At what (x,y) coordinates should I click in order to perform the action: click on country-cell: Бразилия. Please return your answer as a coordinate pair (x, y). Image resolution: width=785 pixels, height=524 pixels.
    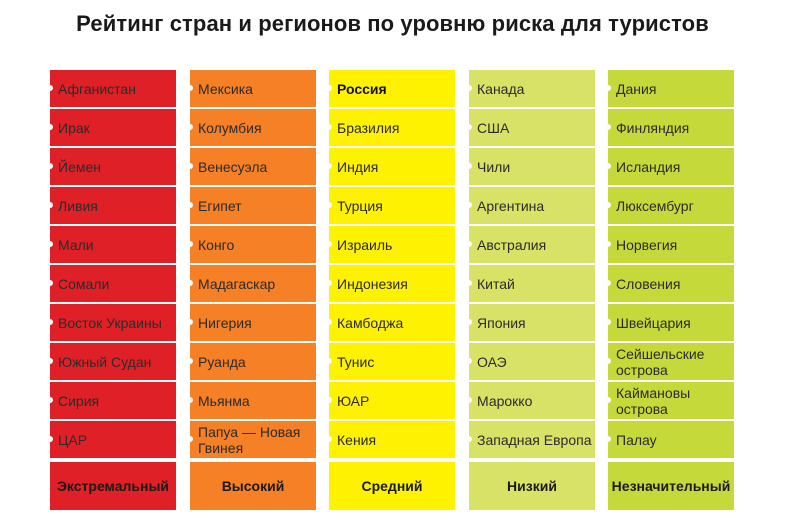
    Looking at the image, I should click on (390, 127).